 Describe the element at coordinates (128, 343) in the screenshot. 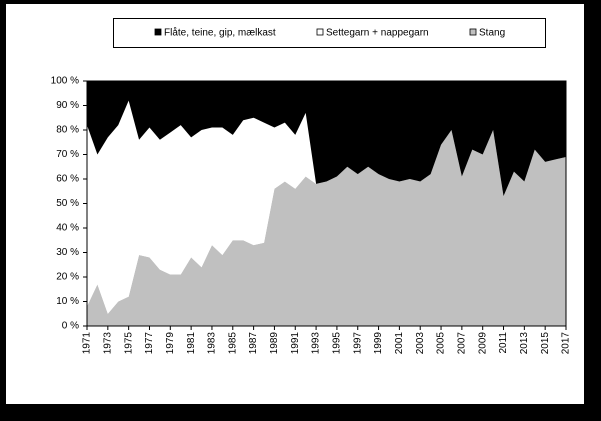

I see `x-tick-label: 1975` at that location.